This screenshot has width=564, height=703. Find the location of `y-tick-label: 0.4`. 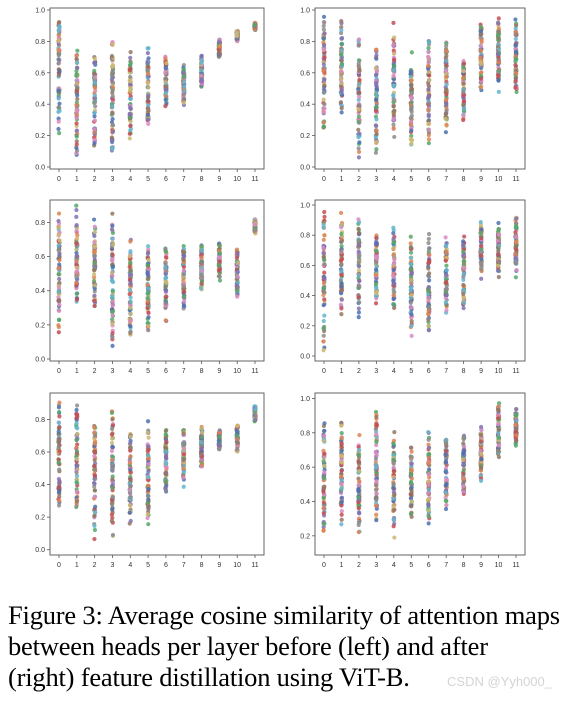

y-tick-label: 0.4 is located at coordinates (40, 105).